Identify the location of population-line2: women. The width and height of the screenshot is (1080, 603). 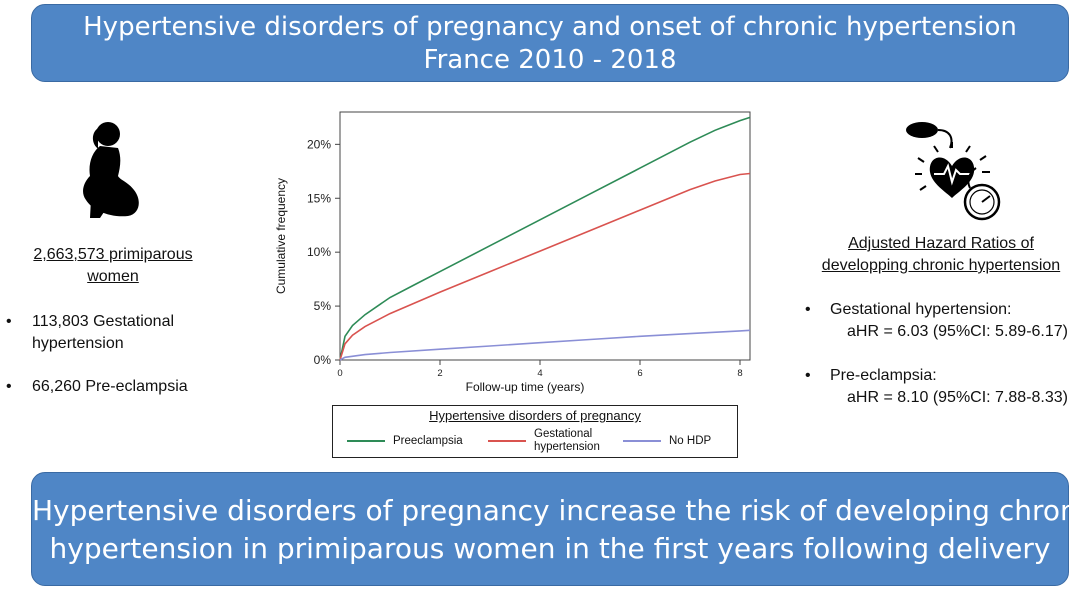
(113, 276).